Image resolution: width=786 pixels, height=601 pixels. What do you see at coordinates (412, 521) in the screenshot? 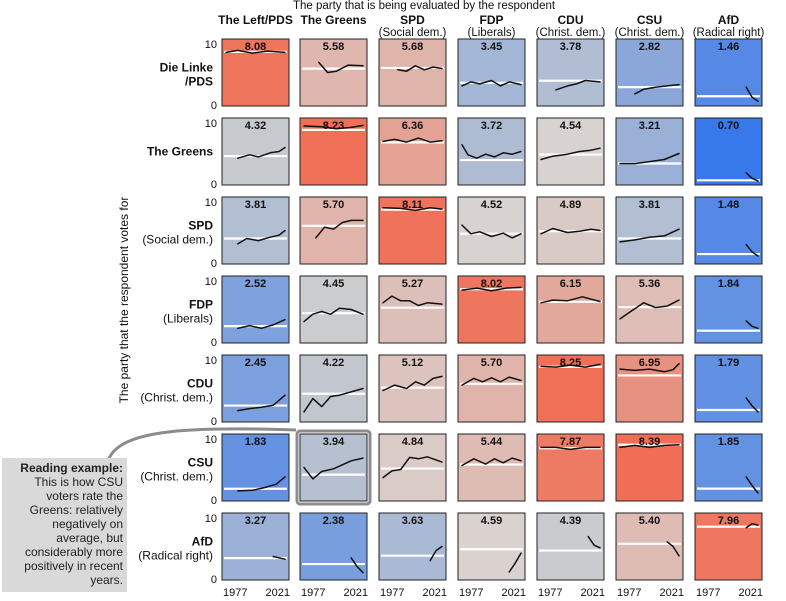
I see `mean-value-label: 3.63` at bounding box center [412, 521].